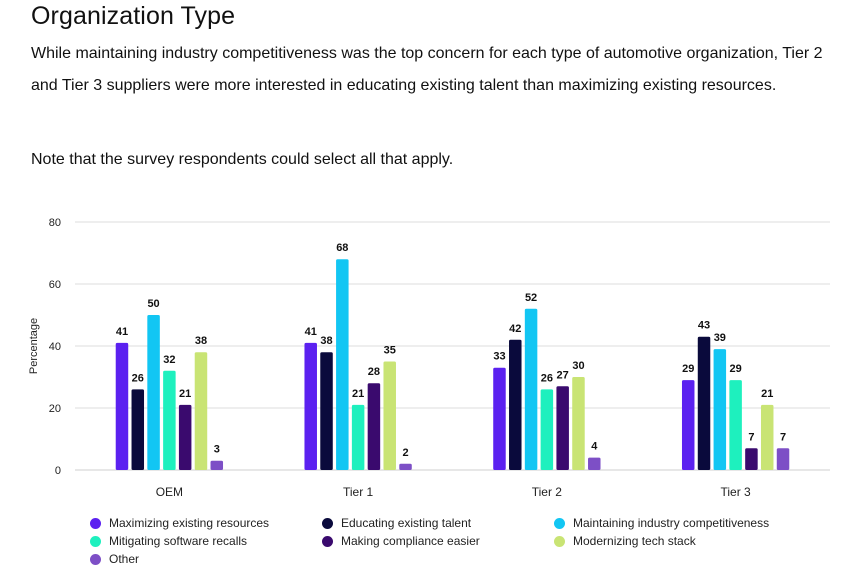 This screenshot has height=580, width=860. I want to click on data-label: 50, so click(153, 304).